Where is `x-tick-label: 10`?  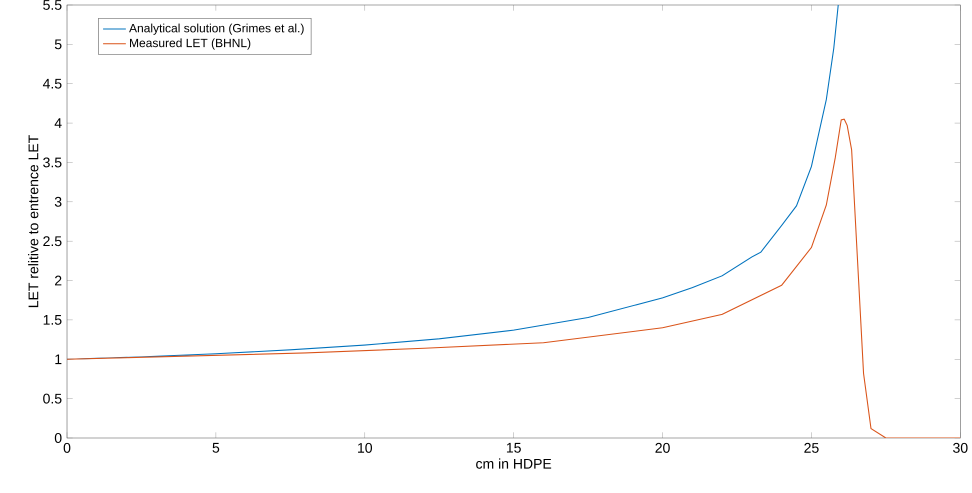
x-tick-label: 10 is located at coordinates (365, 447).